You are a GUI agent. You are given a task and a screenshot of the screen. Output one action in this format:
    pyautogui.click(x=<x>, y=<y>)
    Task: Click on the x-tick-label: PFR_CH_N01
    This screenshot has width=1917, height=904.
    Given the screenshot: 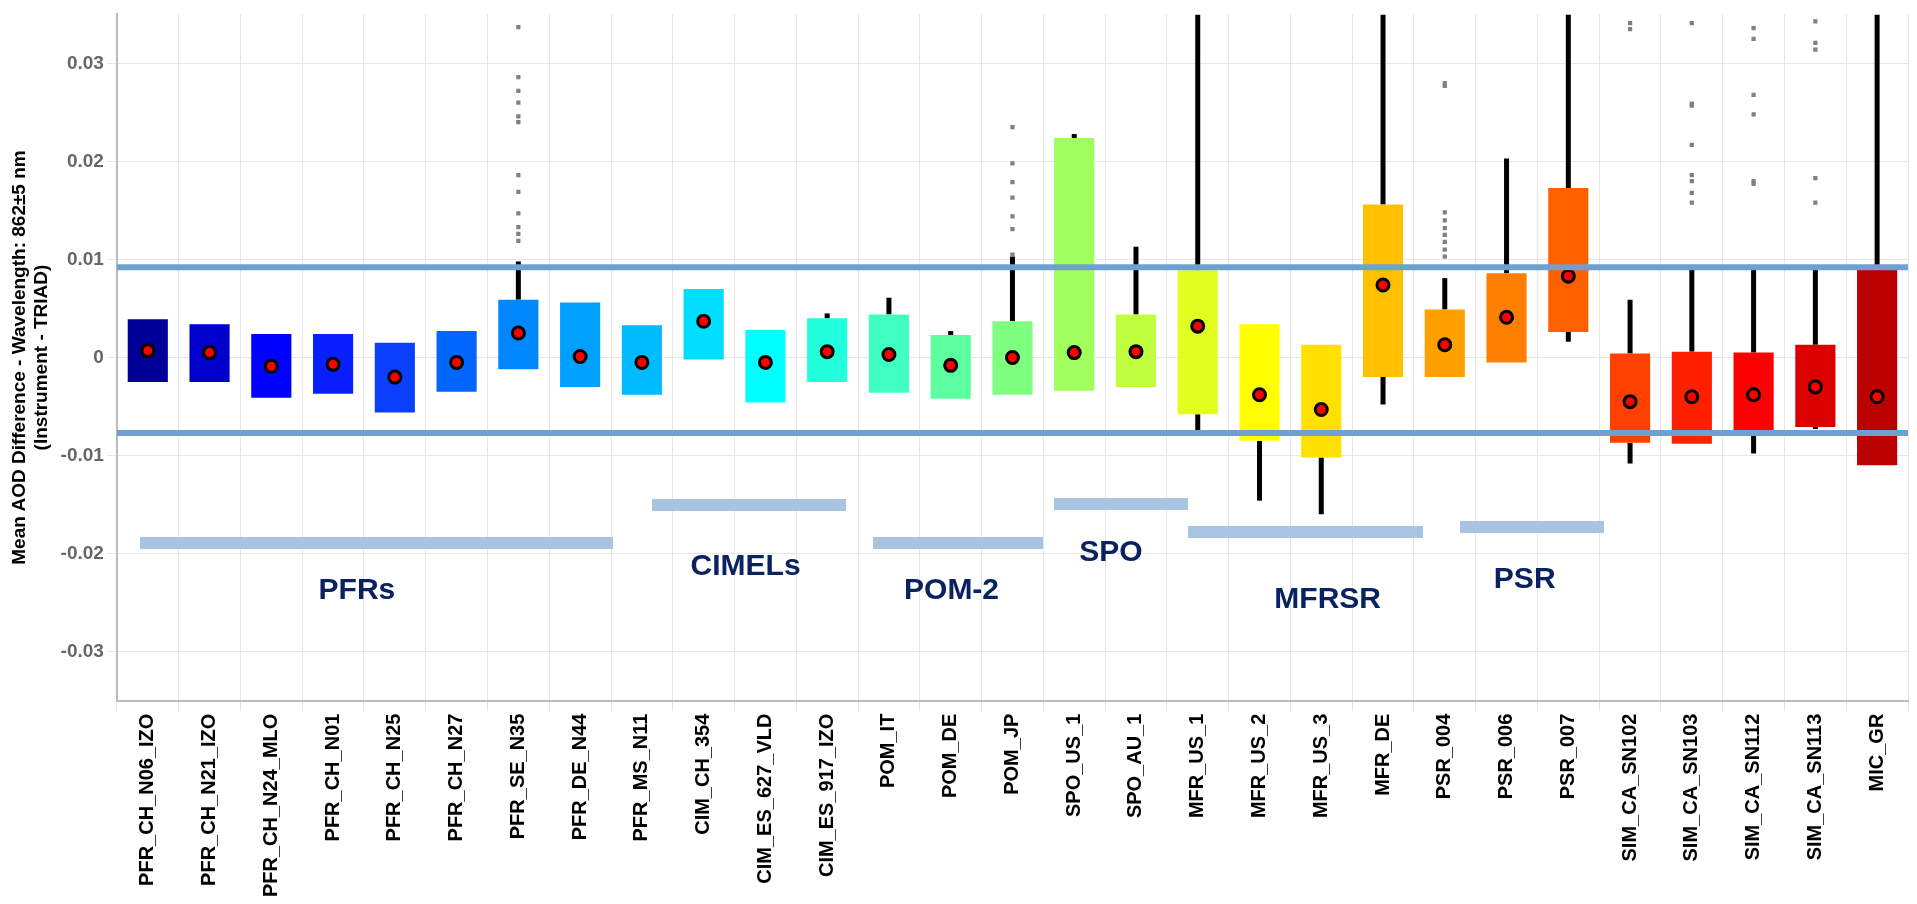 What is the action you would take?
    pyautogui.click(x=331, y=777)
    